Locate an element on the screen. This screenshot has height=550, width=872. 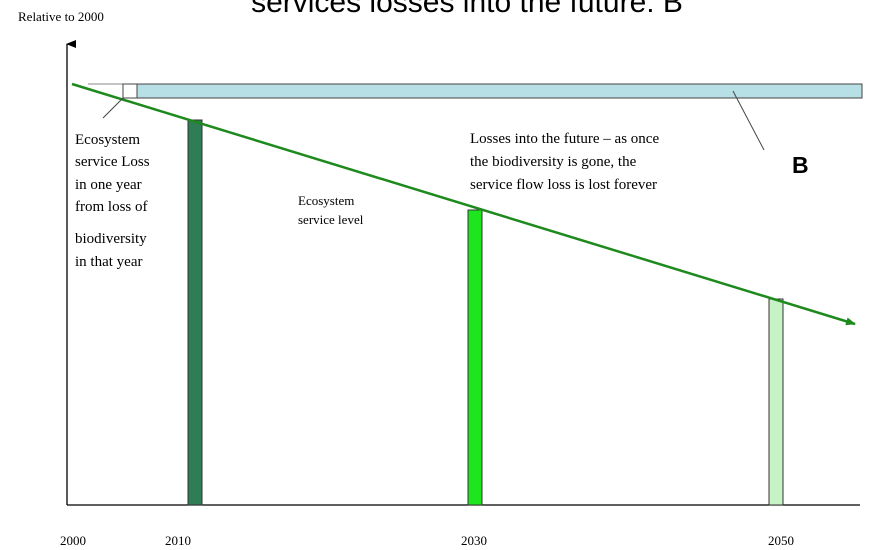
bar-2030 is located at coordinates (475, 357).